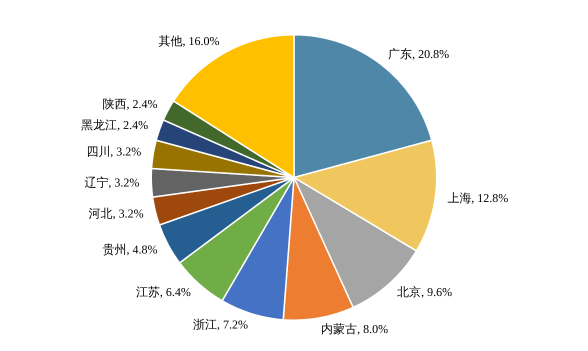 This screenshot has width=588, height=351. I want to click on slice-label: 内蒙古, 8.0%, so click(354, 329).